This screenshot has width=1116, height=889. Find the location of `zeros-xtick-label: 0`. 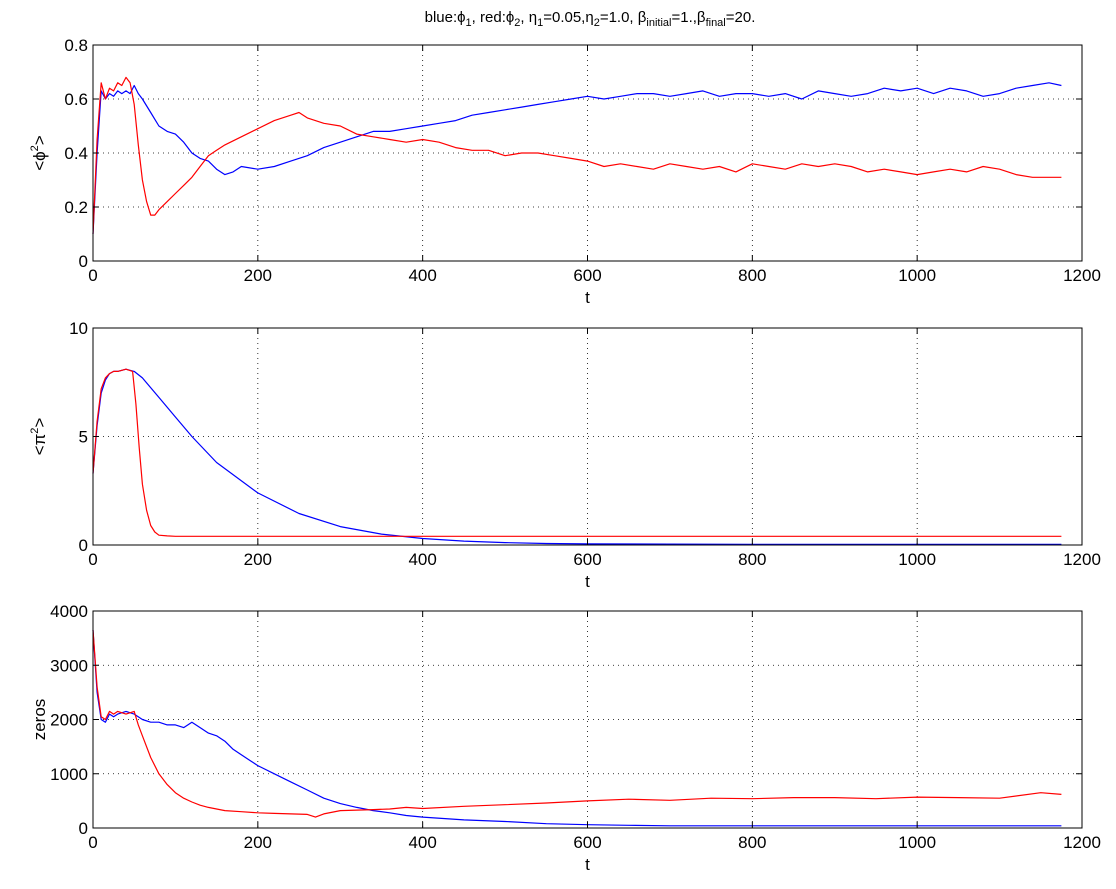

zeros-xtick-label: 0 is located at coordinates (92, 842).